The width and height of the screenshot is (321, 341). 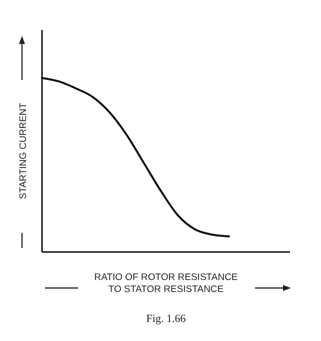 What do you see at coordinates (23, 151) in the screenshot?
I see `y-axis-title: STARTING CURRENT` at bounding box center [23, 151].